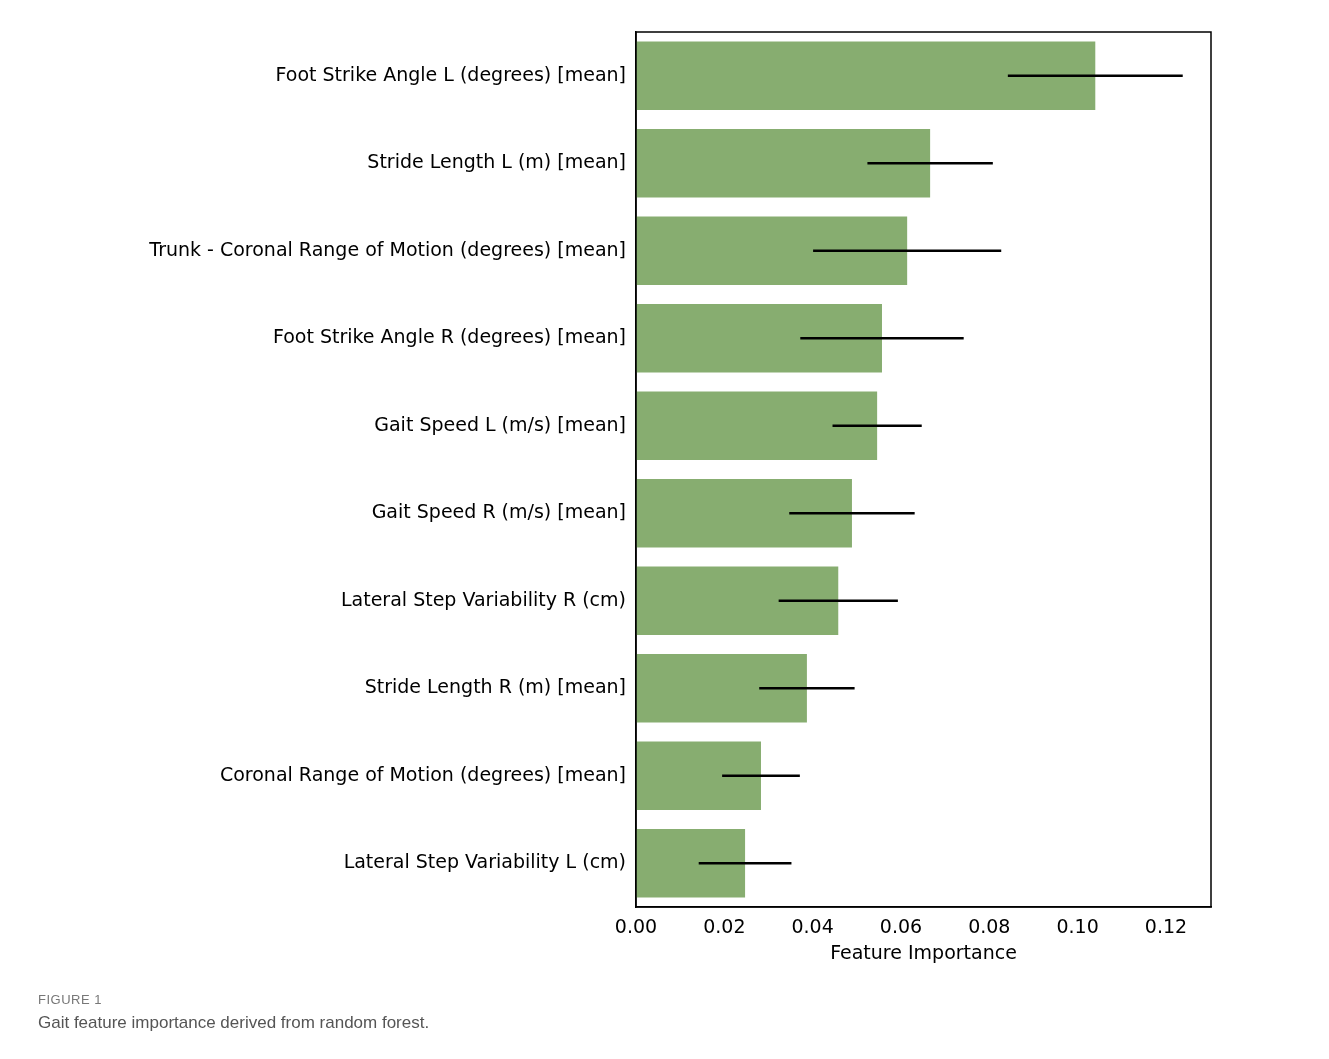  Describe the element at coordinates (724, 926) in the screenshot. I see `x-tick-label: 0.02` at that location.